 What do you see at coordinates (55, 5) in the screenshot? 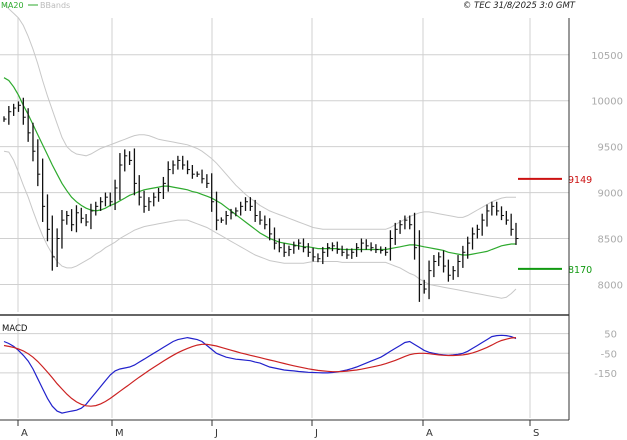
I see `legend-bbands: BBands` at bounding box center [55, 5].